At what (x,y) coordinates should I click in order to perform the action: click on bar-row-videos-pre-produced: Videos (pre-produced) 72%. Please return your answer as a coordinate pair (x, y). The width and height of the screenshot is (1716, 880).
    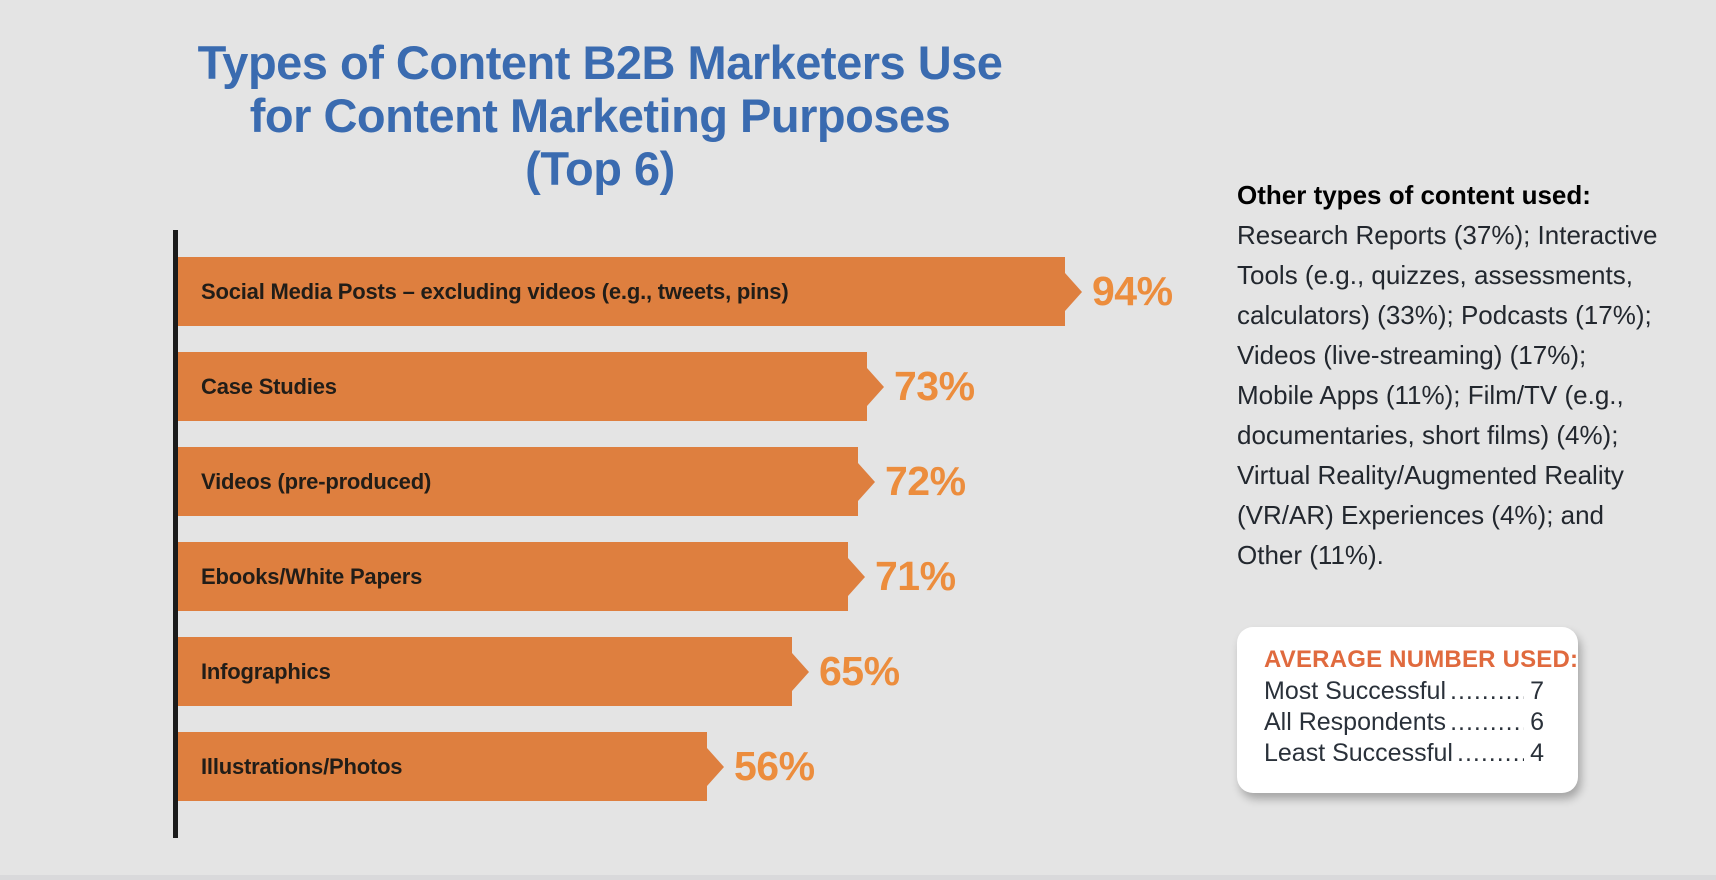
    Looking at the image, I should click on (675, 481).